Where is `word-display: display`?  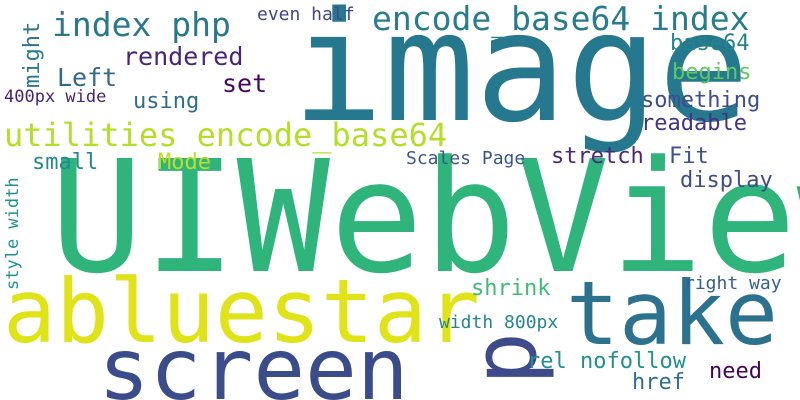
word-display: display is located at coordinates (726, 180).